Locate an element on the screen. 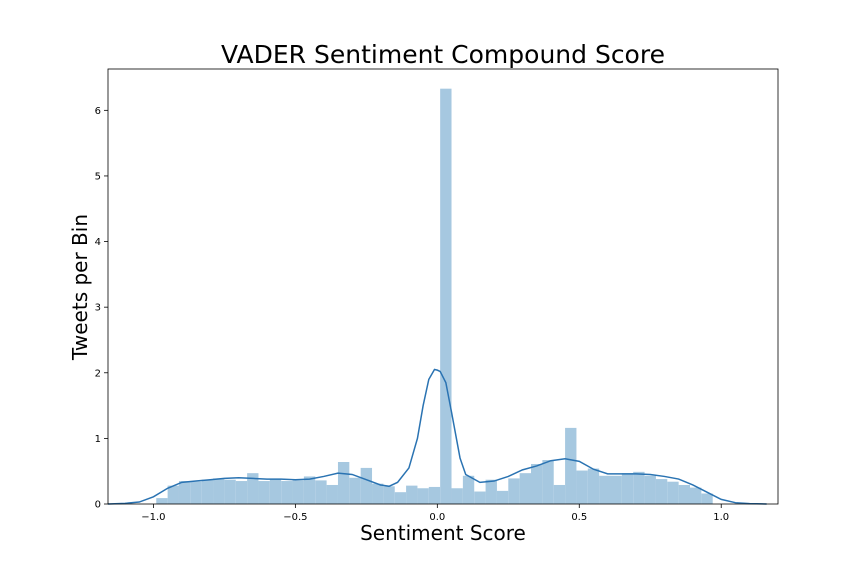  chart-title: VADER Sentiment Compound Score is located at coordinates (443, 54).